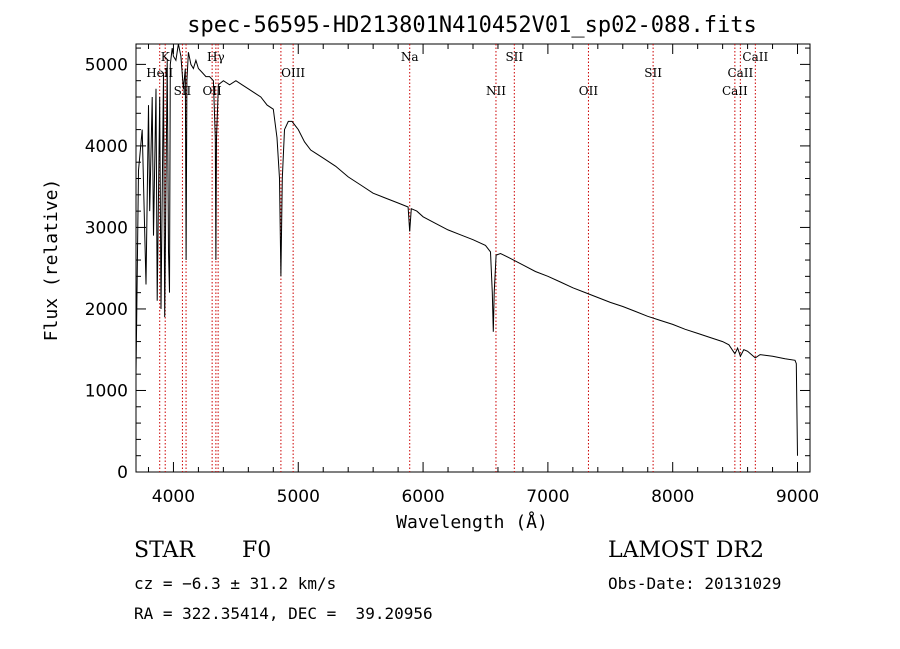 This screenshot has width=900, height=649. What do you see at coordinates (216, 57) in the screenshot?
I see `line-marker-label: Hγ` at bounding box center [216, 57].